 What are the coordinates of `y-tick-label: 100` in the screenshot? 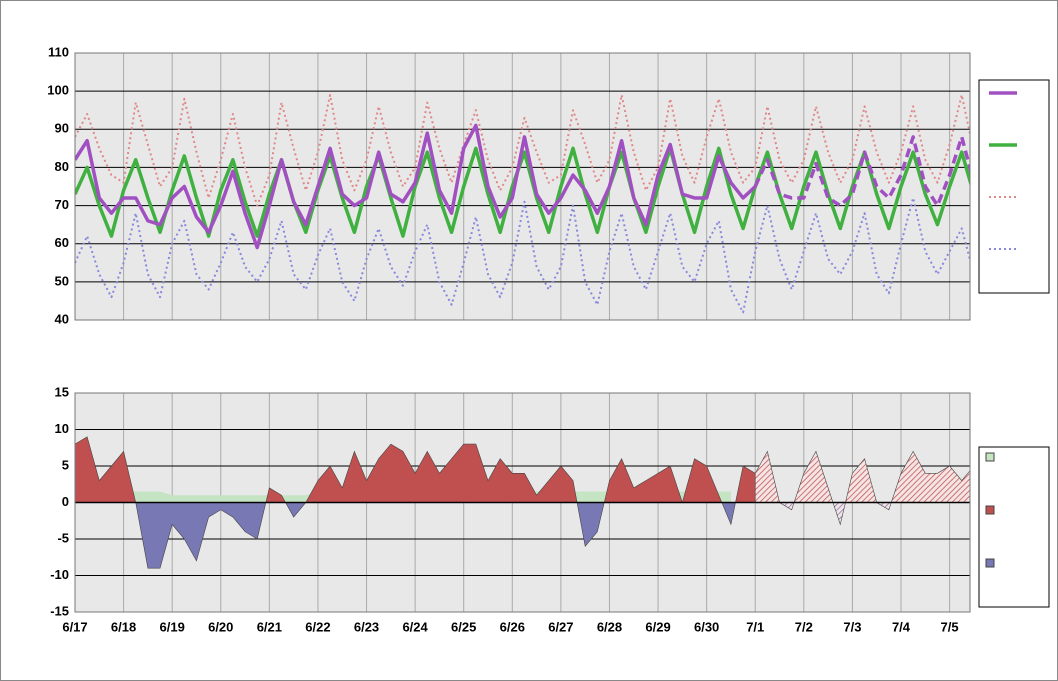 It's located at (58, 90).